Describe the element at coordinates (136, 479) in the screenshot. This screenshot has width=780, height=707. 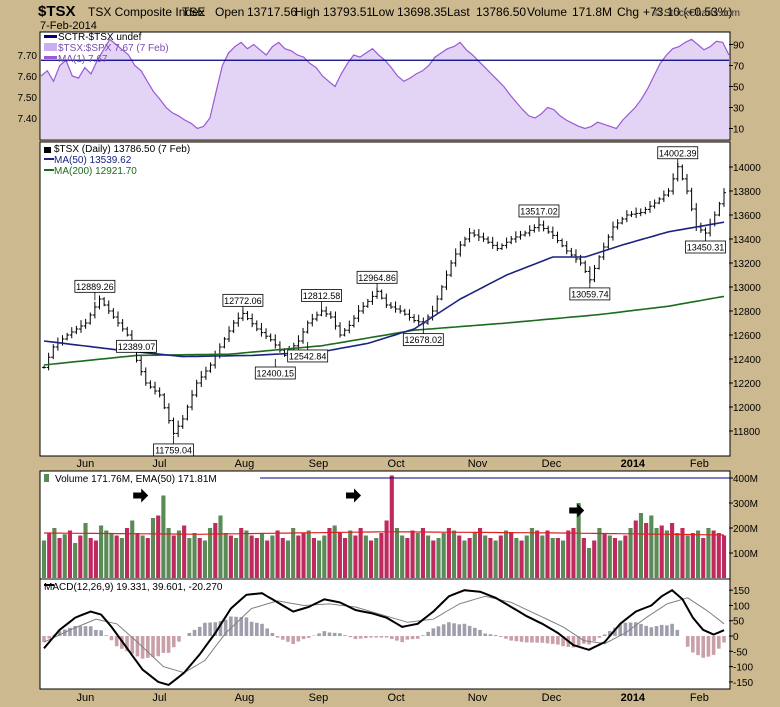
I see `volume-legend: Volume 171.76M, EMA(50) 171.81M` at that location.